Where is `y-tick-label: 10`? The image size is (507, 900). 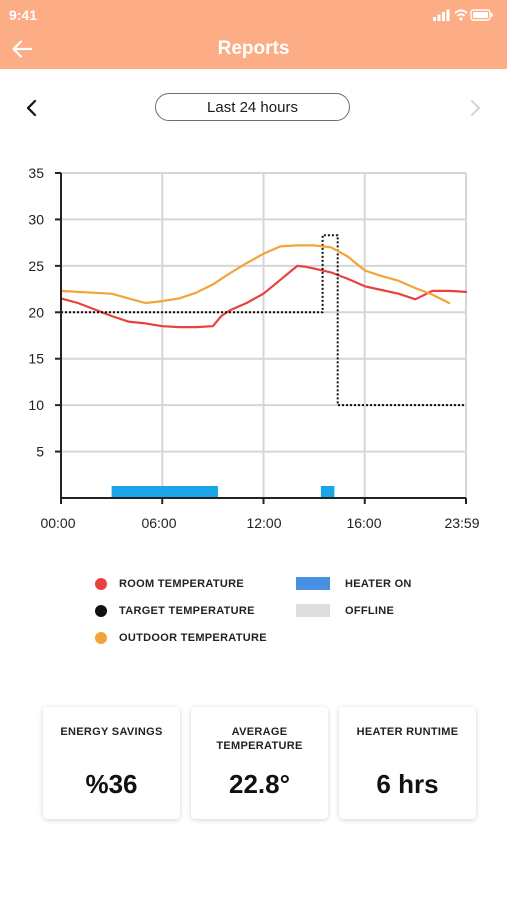 y-tick-label: 10 is located at coordinates (36, 405).